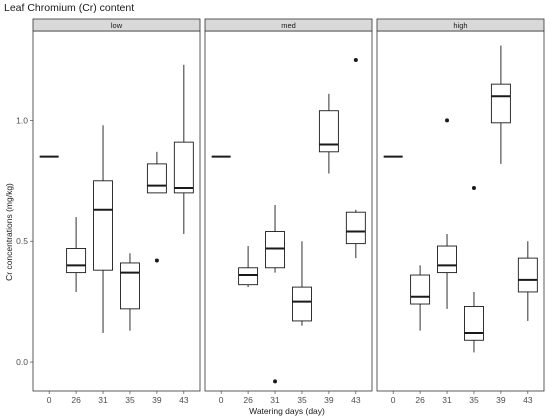 The width and height of the screenshot is (550, 420). What do you see at coordinates (22, 120) in the screenshot?
I see `y-tick-label: 1.0` at bounding box center [22, 120].